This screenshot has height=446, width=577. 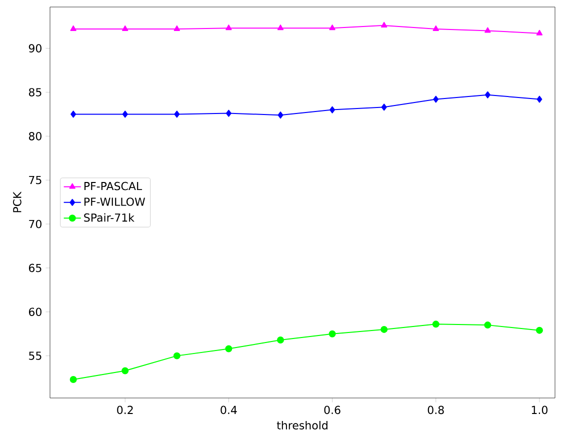 I want to click on y-tick-label: 60, so click(x=35, y=312).